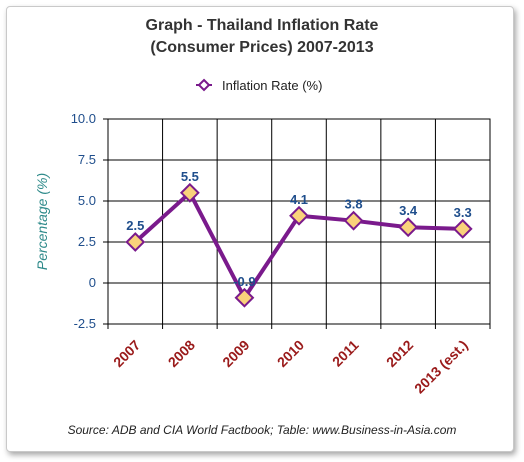 This screenshot has height=462, width=524. I want to click on x-tick-label: 2008, so click(181, 353).